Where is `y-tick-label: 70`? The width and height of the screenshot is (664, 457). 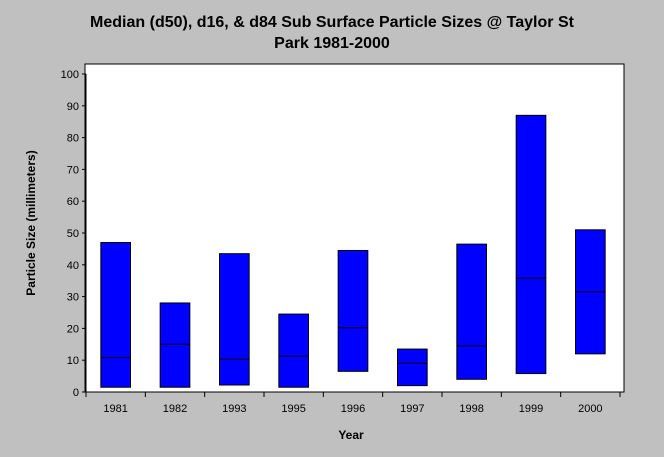 y-tick-label: 70 is located at coordinates (73, 170).